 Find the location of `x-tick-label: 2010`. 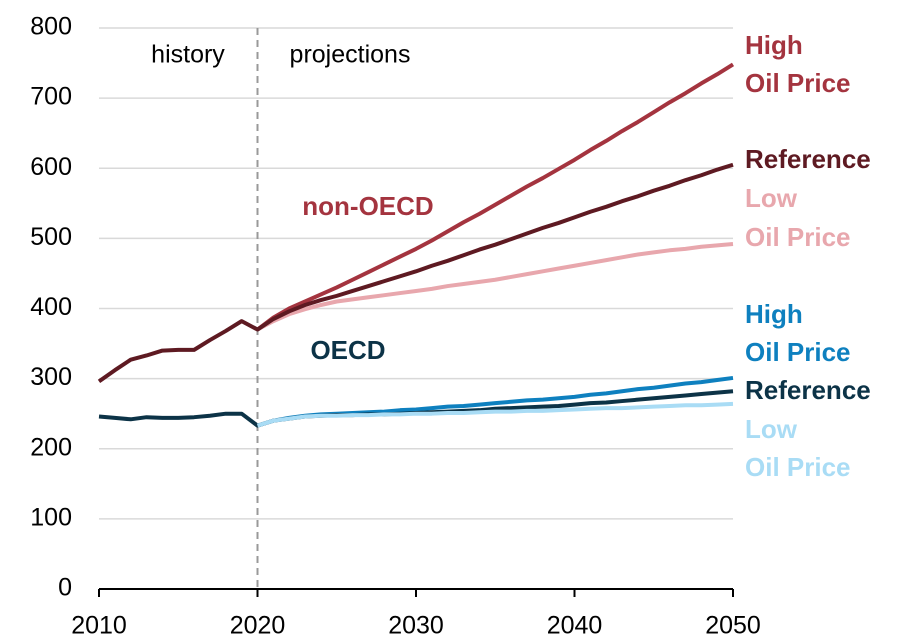

x-tick-label: 2010 is located at coordinates (99, 625).